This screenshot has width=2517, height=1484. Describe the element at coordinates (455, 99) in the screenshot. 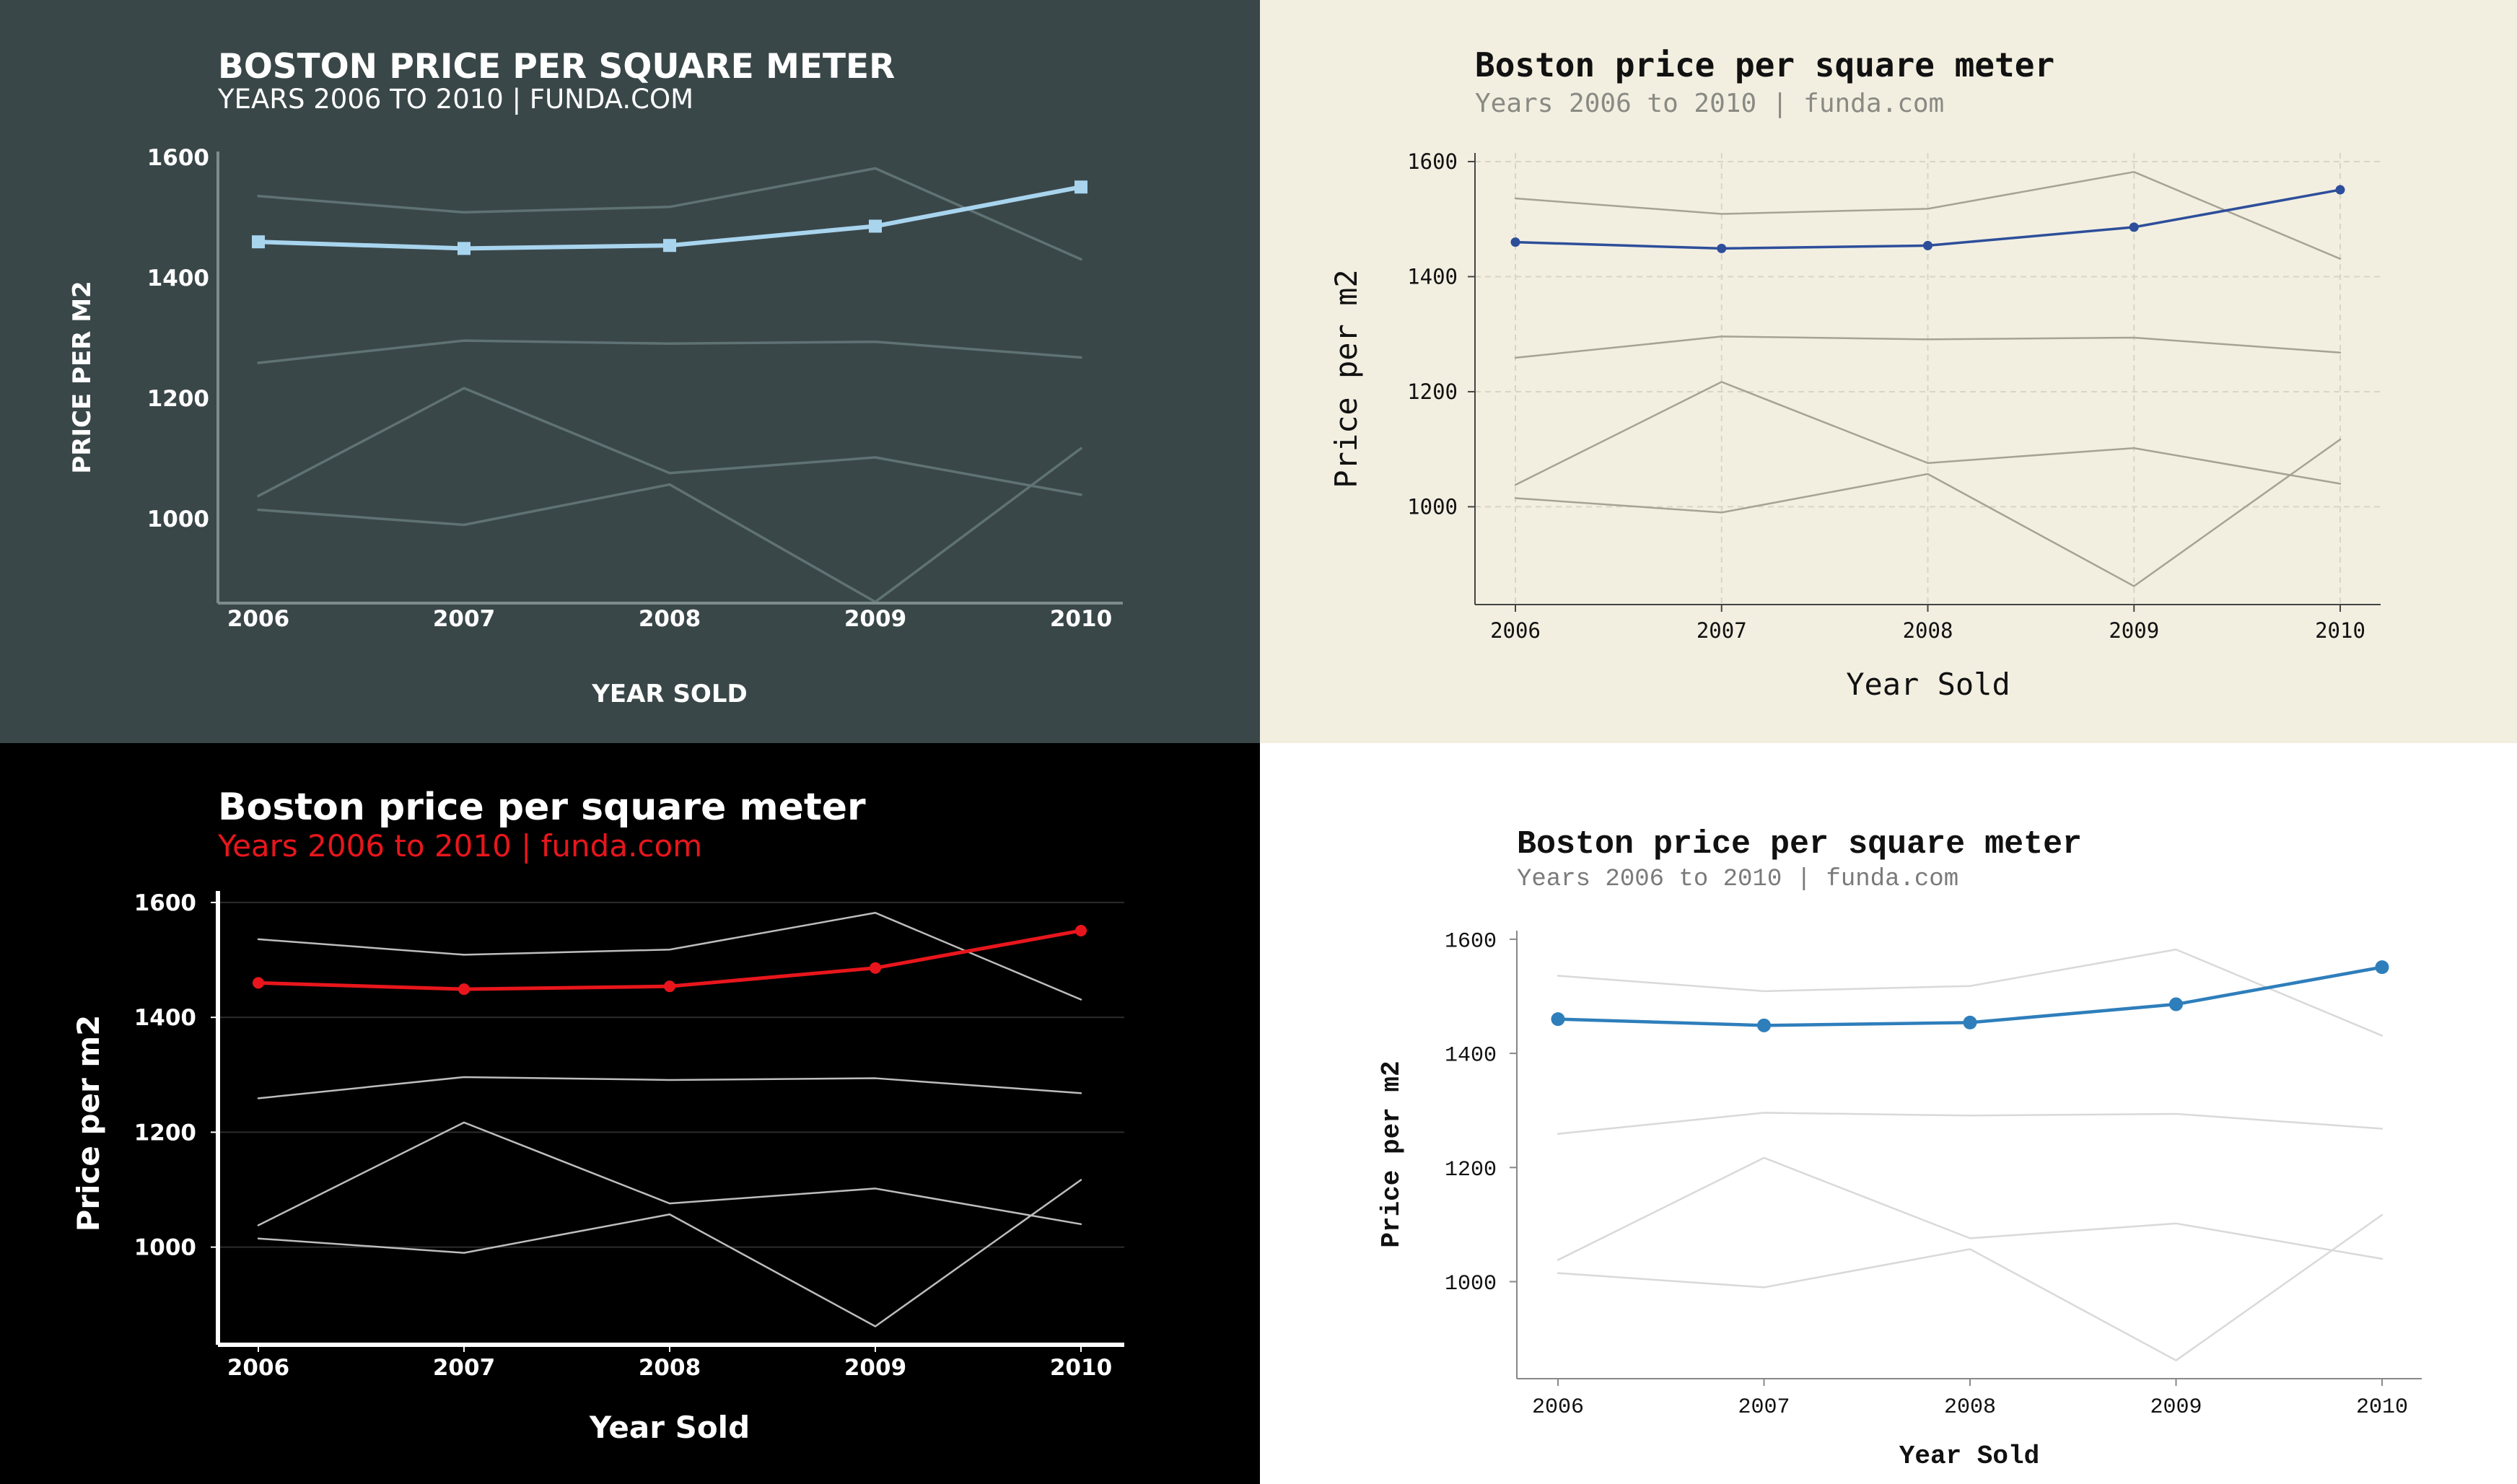

I see `chart-subtitle: YEARS 2006 TO 2010 | FUNDA.COM` at that location.